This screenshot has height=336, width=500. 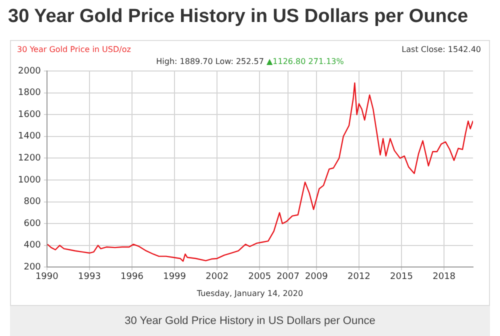 What do you see at coordinates (441, 49) in the screenshot?
I see `text: Last Close: 1542.40` at bounding box center [441, 49].